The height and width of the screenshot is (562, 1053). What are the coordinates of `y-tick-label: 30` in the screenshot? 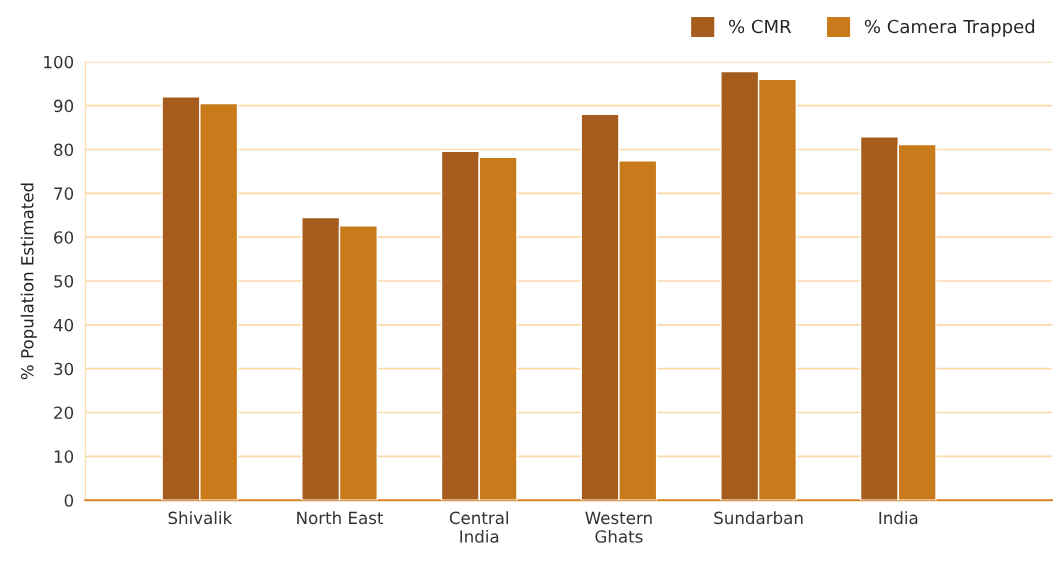 It's located at (64, 369).